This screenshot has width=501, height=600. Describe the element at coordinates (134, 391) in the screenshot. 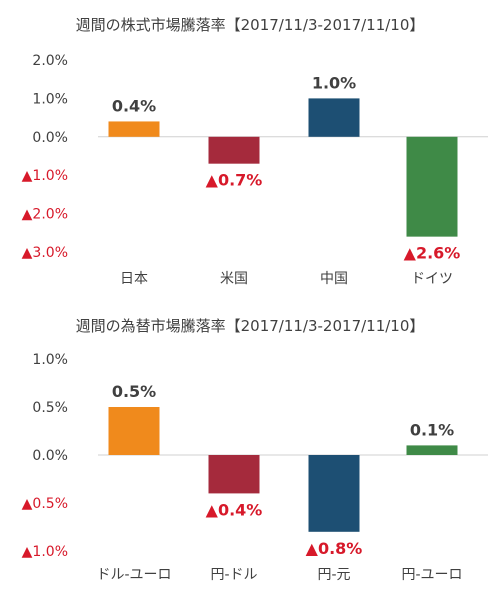

I see `data-label: 0.5%` at that location.